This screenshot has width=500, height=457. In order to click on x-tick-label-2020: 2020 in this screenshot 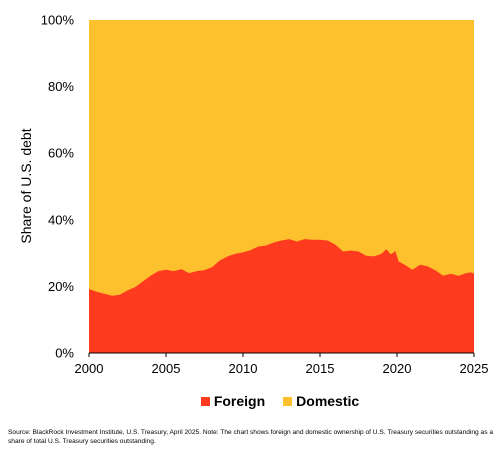, I will do `click(397, 368)`.